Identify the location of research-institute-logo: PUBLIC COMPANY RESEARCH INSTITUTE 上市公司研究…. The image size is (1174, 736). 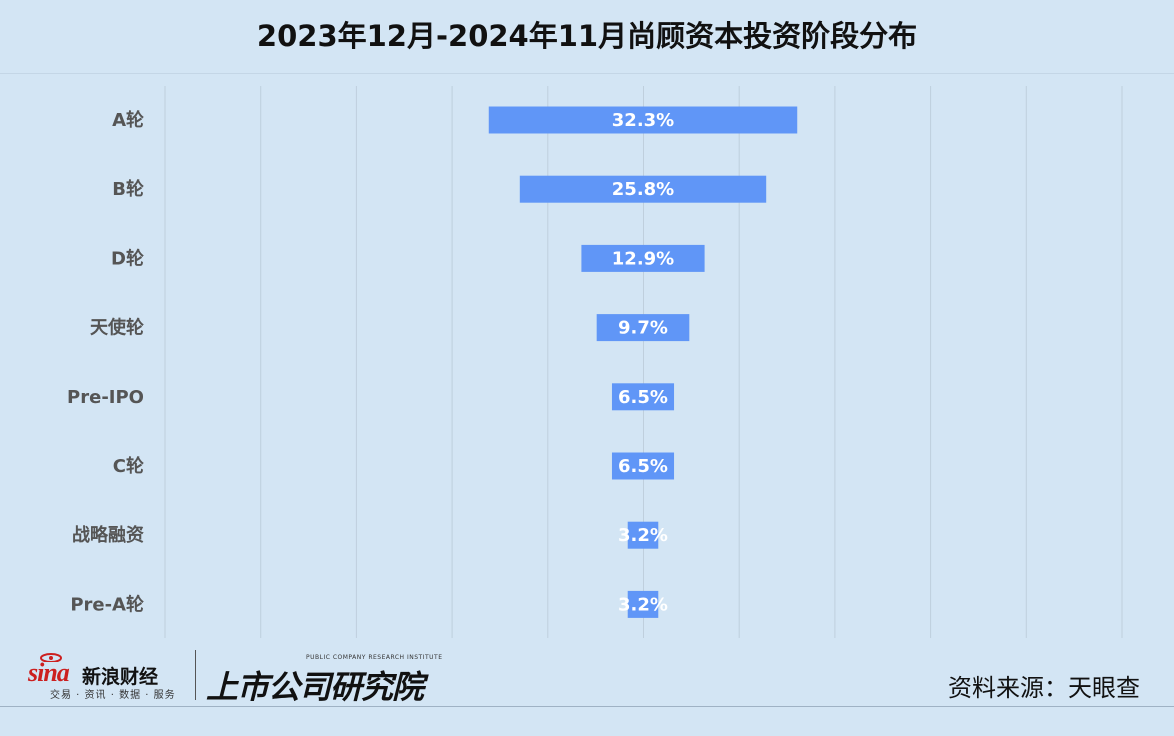
(324, 679).